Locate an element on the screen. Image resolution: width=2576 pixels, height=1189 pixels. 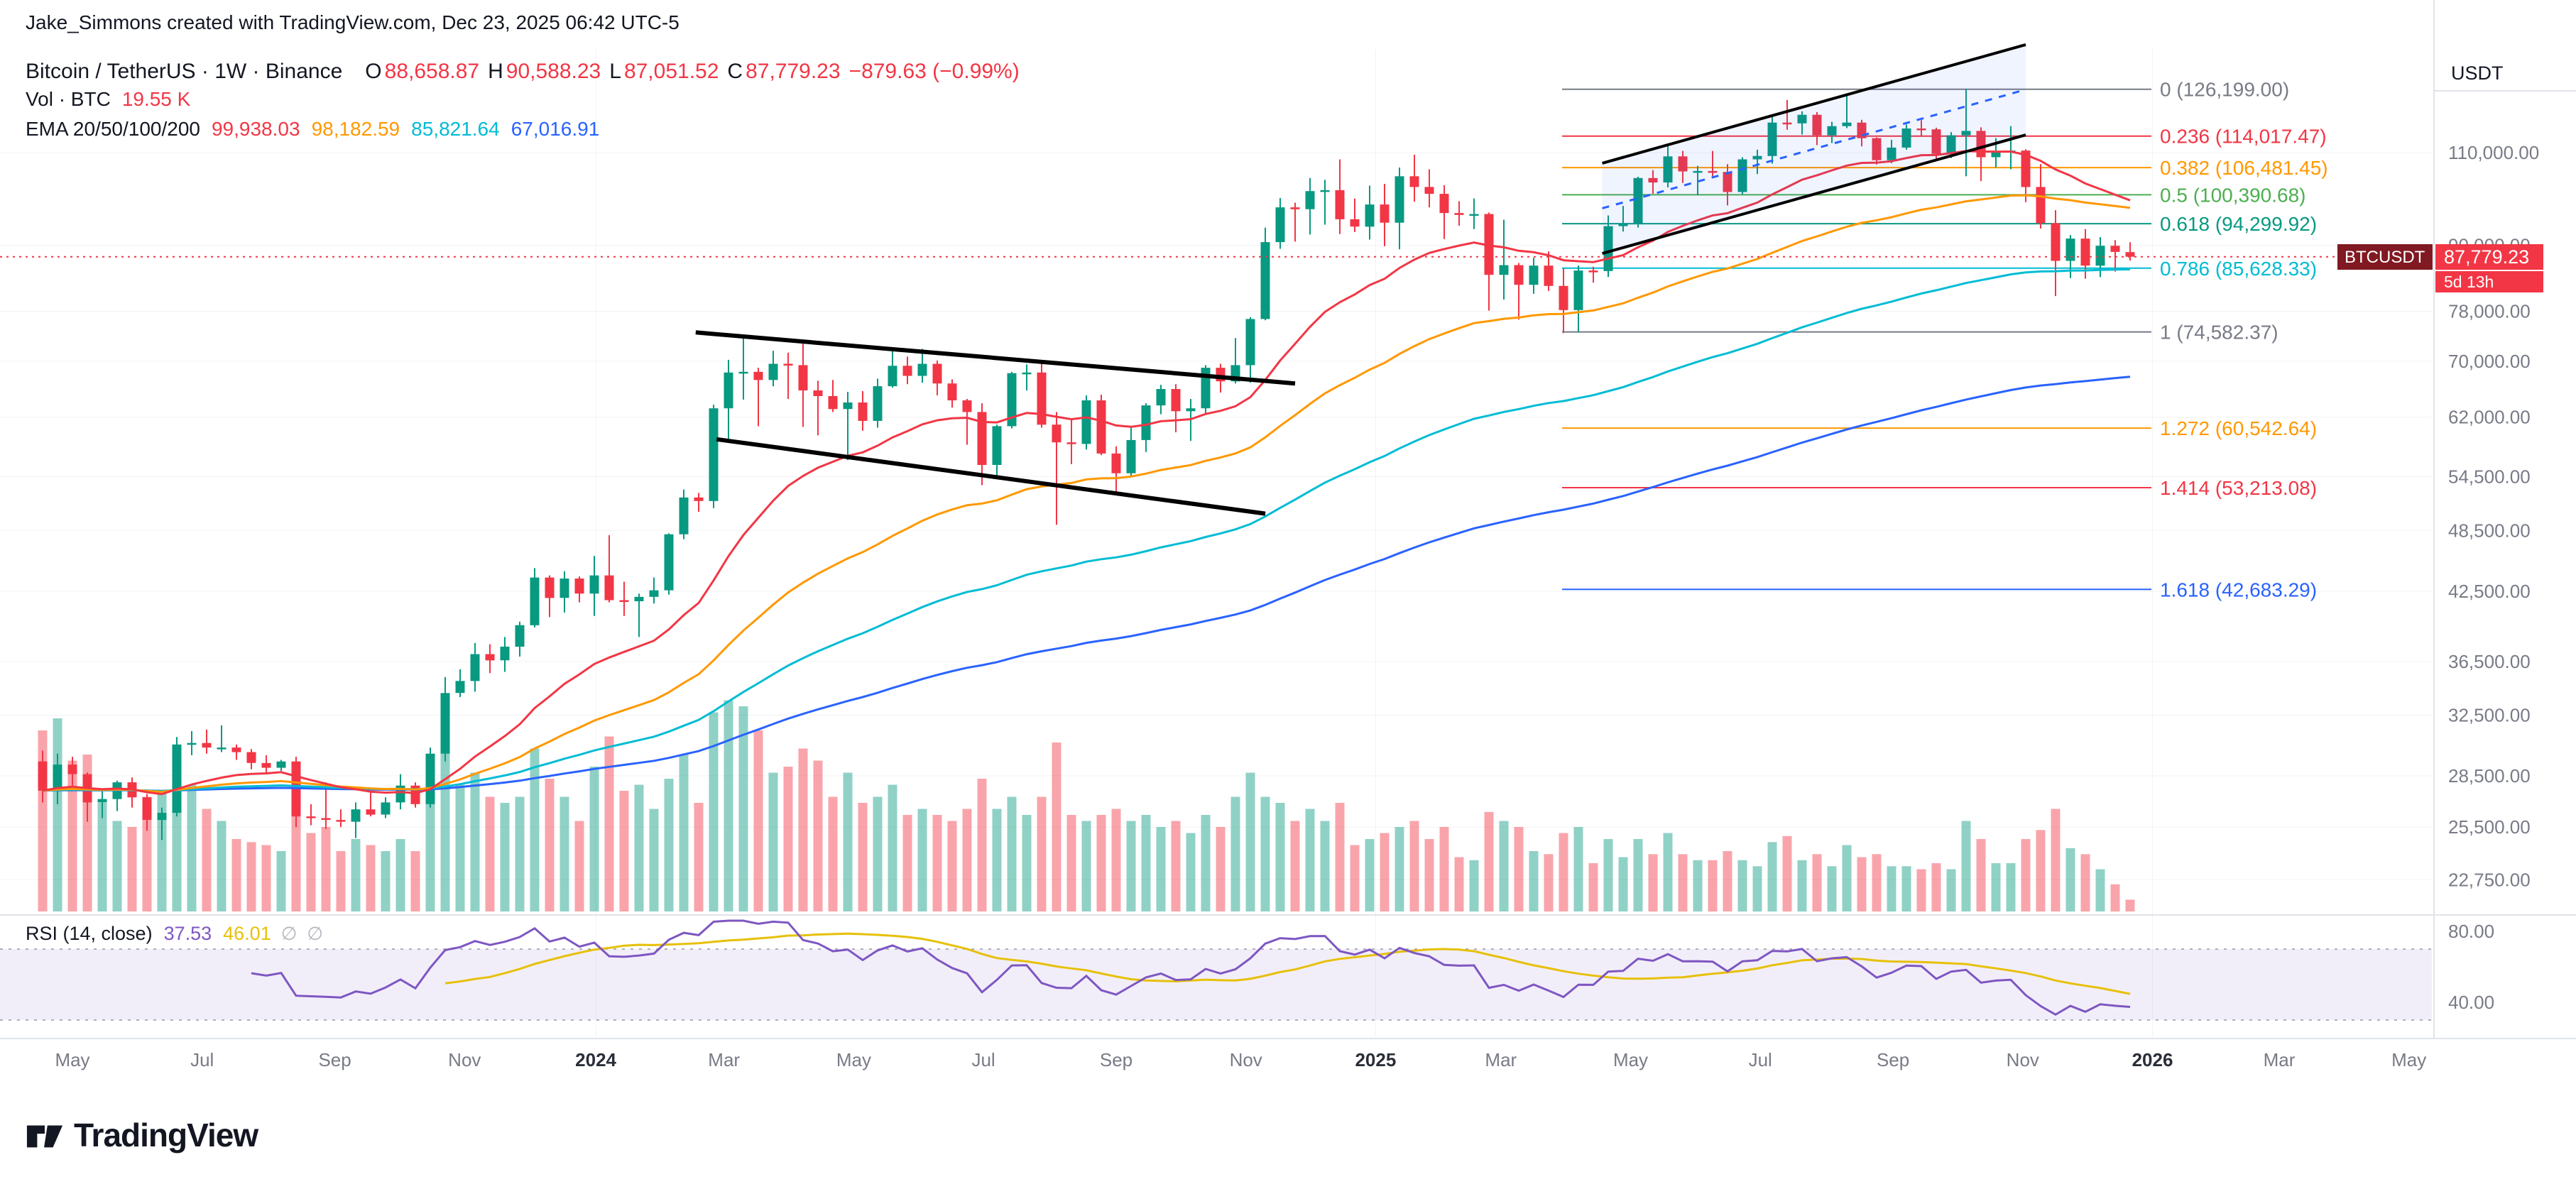
fib-label: 1.272 (60,542.64) is located at coordinates (2238, 428).